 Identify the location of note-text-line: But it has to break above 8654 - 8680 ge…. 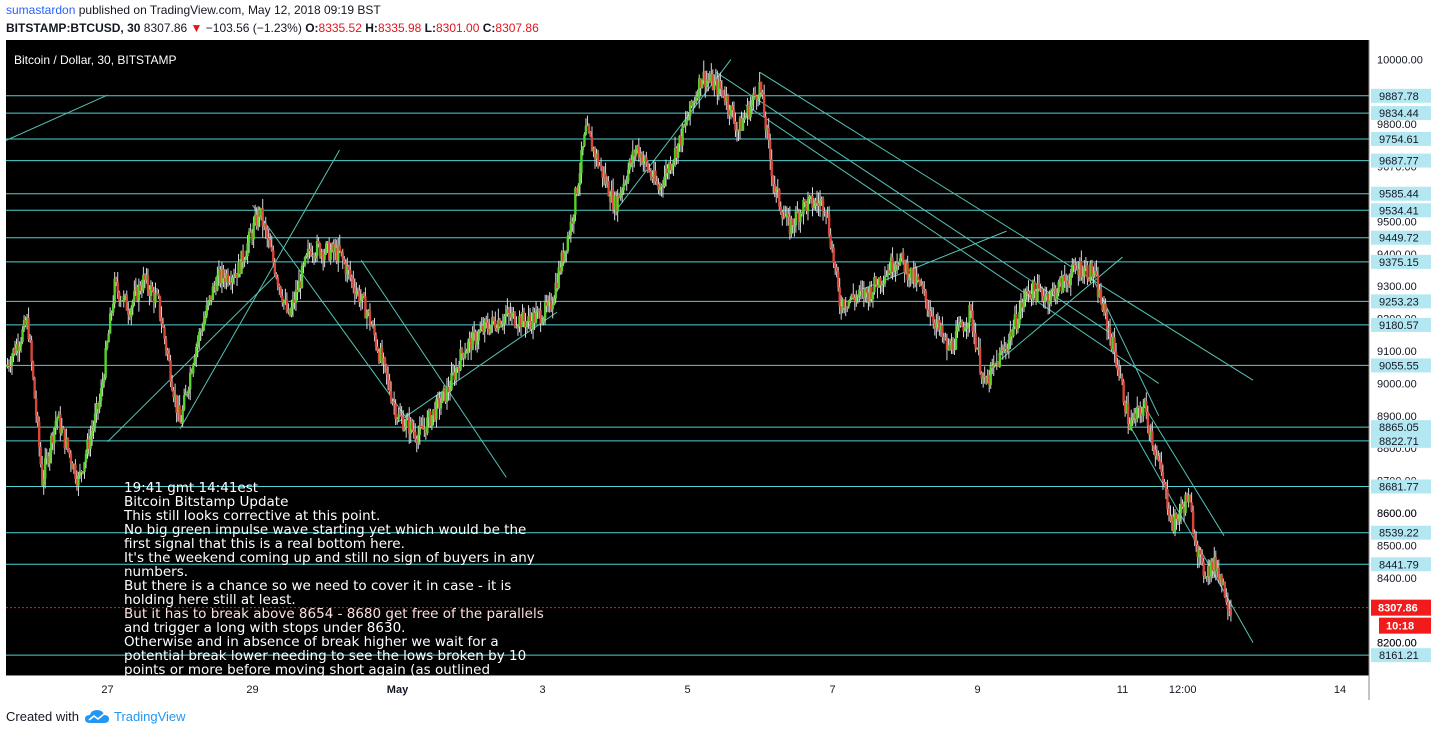
(334, 614).